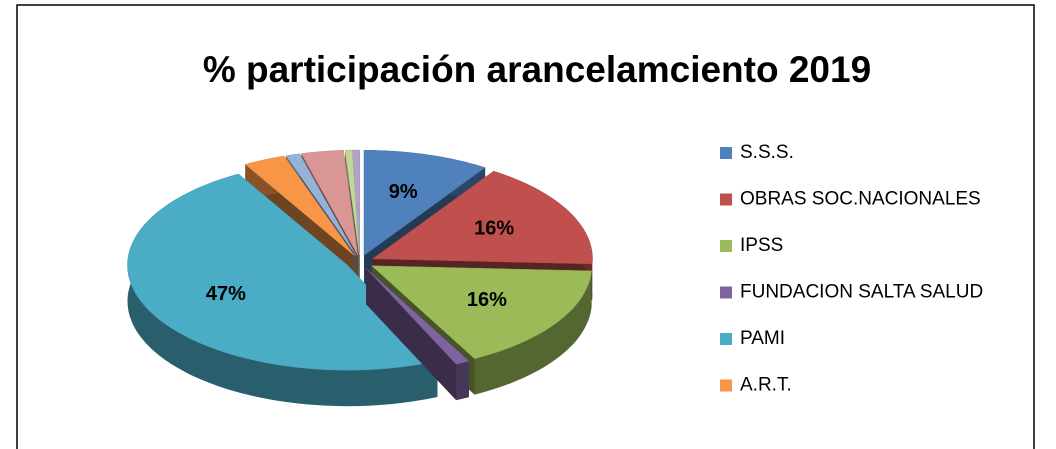 The image size is (1056, 449). Describe the element at coordinates (861, 292) in the screenshot. I see `legend-label: FUNDACION SALTA SALUD` at that location.